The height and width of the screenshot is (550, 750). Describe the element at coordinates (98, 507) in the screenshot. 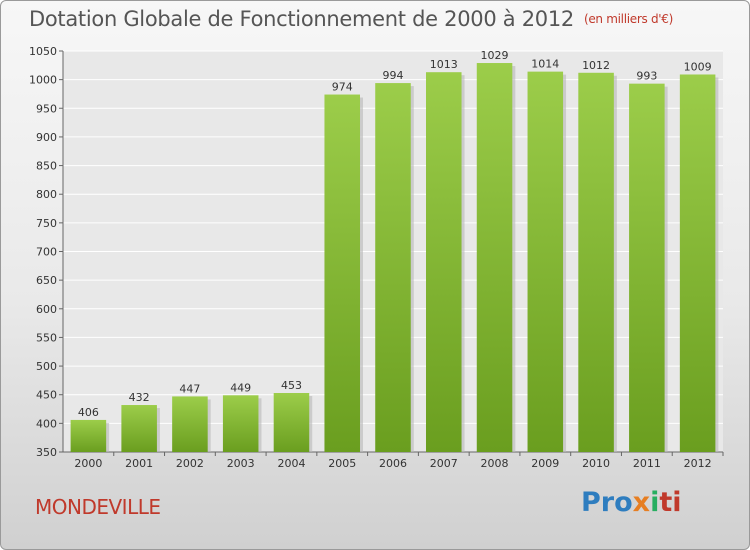

I see `commune-name: MONDEVILLE` at that location.